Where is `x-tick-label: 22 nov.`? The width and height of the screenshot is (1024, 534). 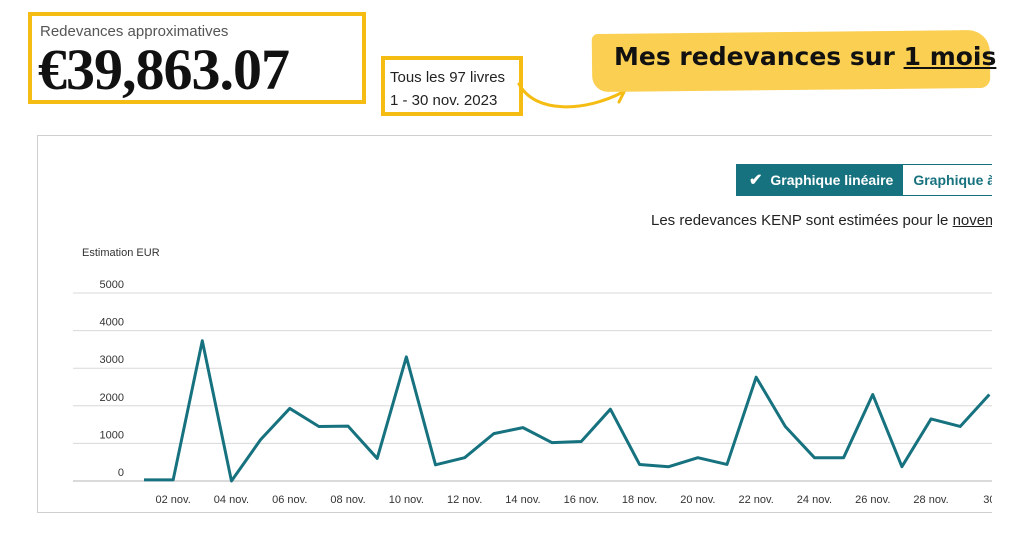
x-tick-label: 22 nov. is located at coordinates (756, 500).